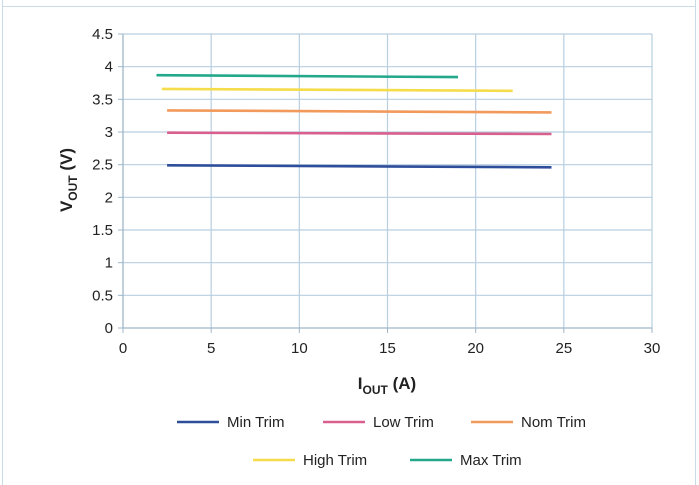 This screenshot has width=699, height=485. What do you see at coordinates (2, 242) in the screenshot?
I see `frame-border-left` at bounding box center [2, 242].